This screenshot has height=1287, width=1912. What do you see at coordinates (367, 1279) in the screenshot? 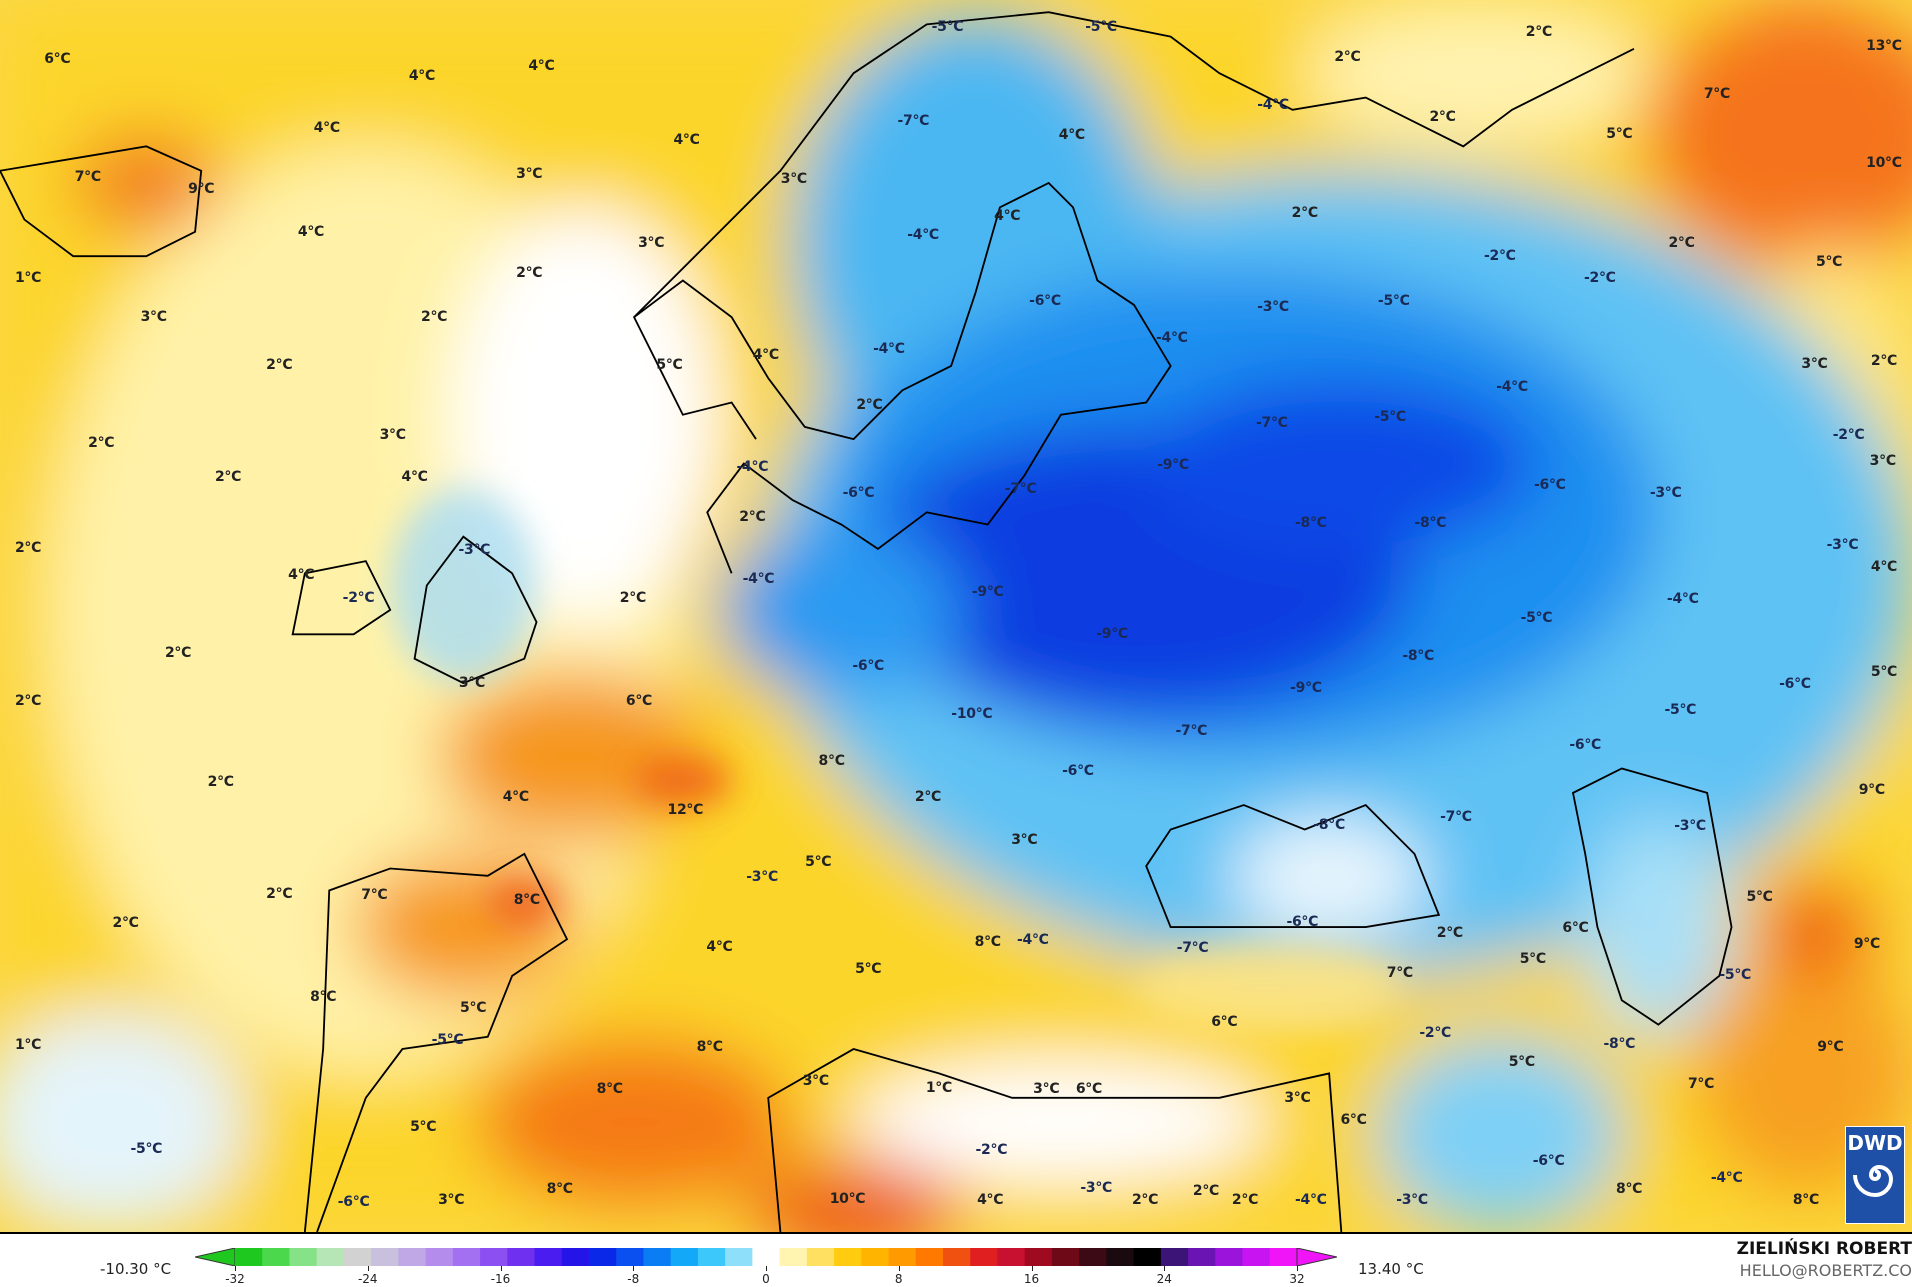
I see `tick-label: -24` at bounding box center [367, 1279].